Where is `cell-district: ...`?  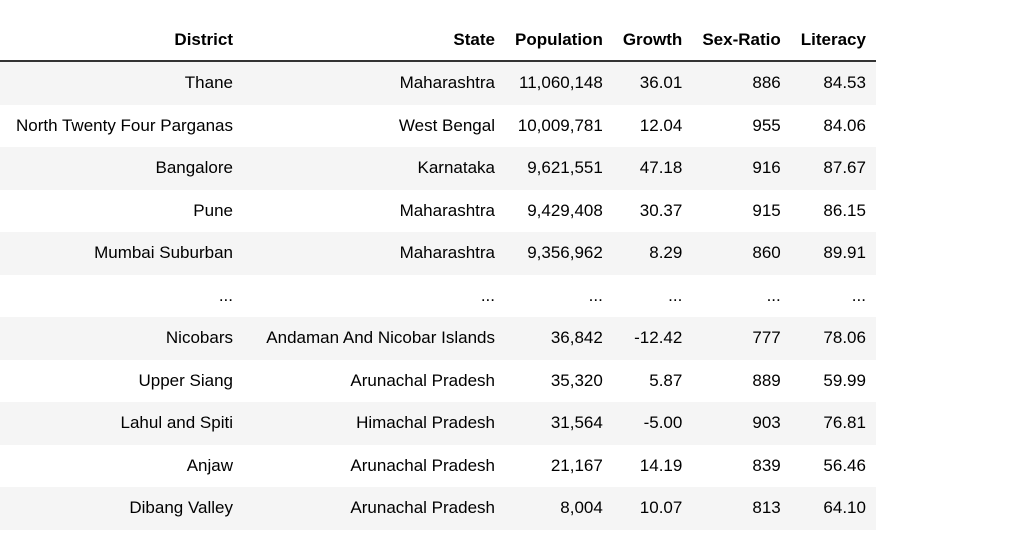 cell-district: ... is located at coordinates (225, 295).